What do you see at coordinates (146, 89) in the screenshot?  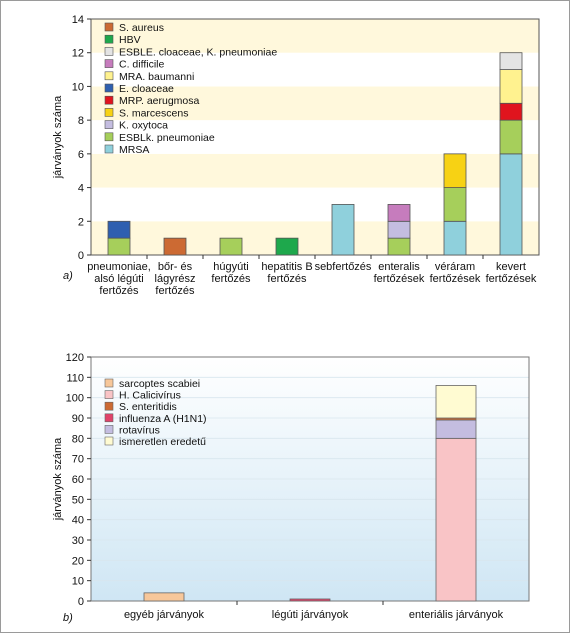 I see `legend-label: E. cloaceae` at bounding box center [146, 89].